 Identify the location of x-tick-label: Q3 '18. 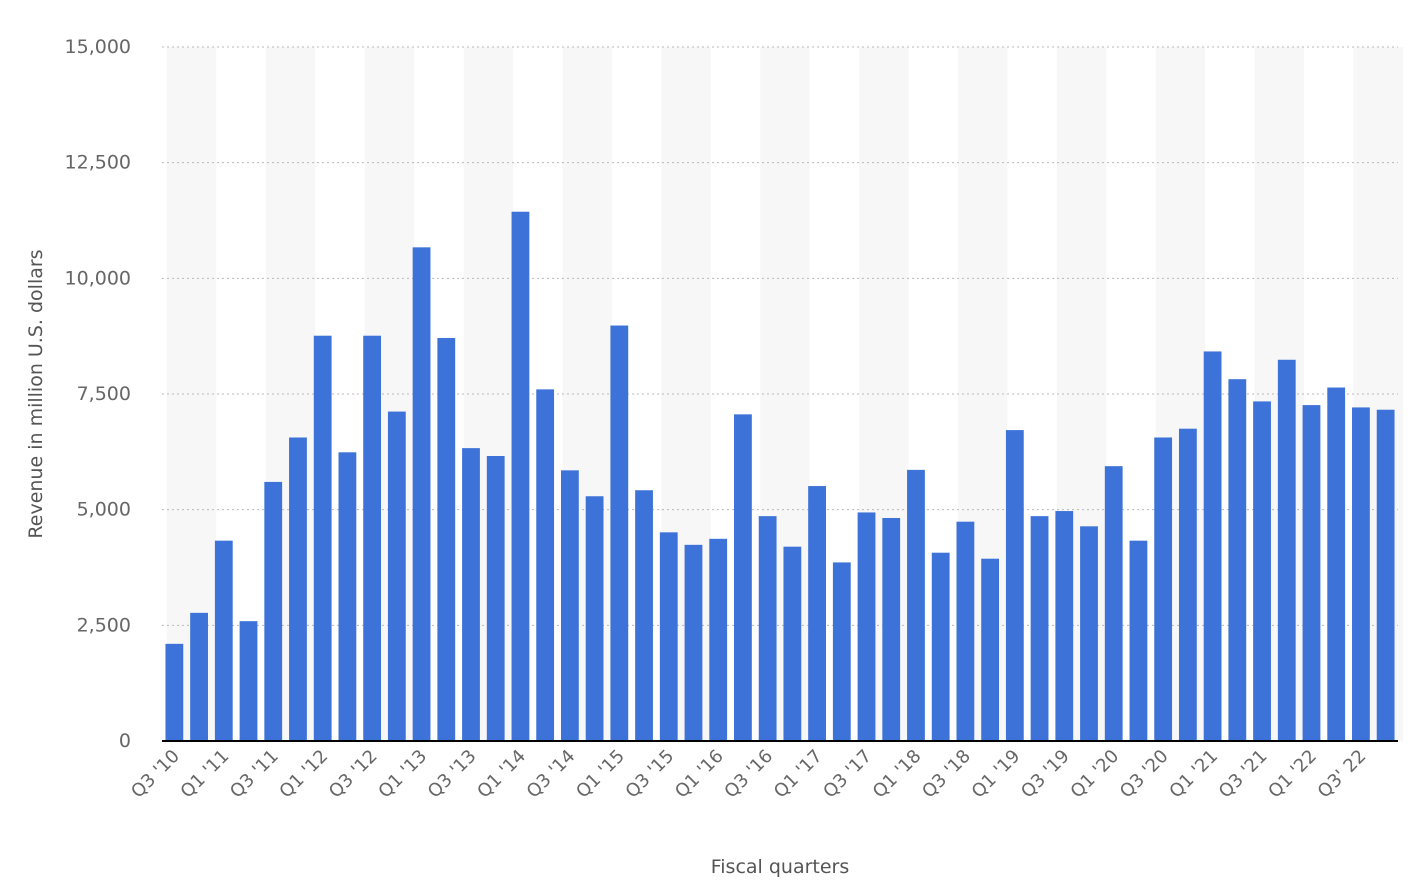
(946, 774).